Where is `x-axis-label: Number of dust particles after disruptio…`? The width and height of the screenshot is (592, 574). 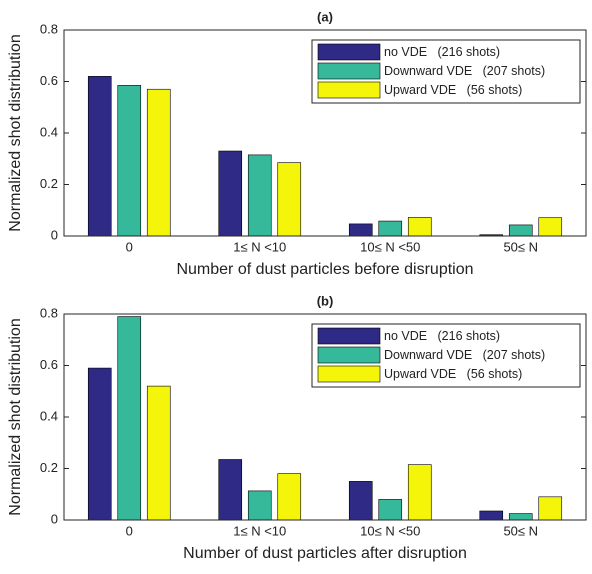
x-axis-label: Number of dust particles after disruptio… is located at coordinates (325, 553).